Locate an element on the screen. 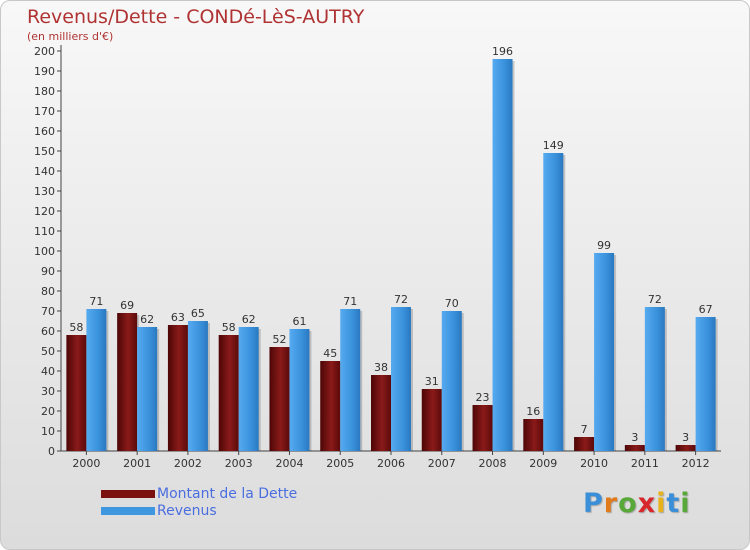 The width and height of the screenshot is (750, 550). x-tick-label: 2011 is located at coordinates (645, 463).